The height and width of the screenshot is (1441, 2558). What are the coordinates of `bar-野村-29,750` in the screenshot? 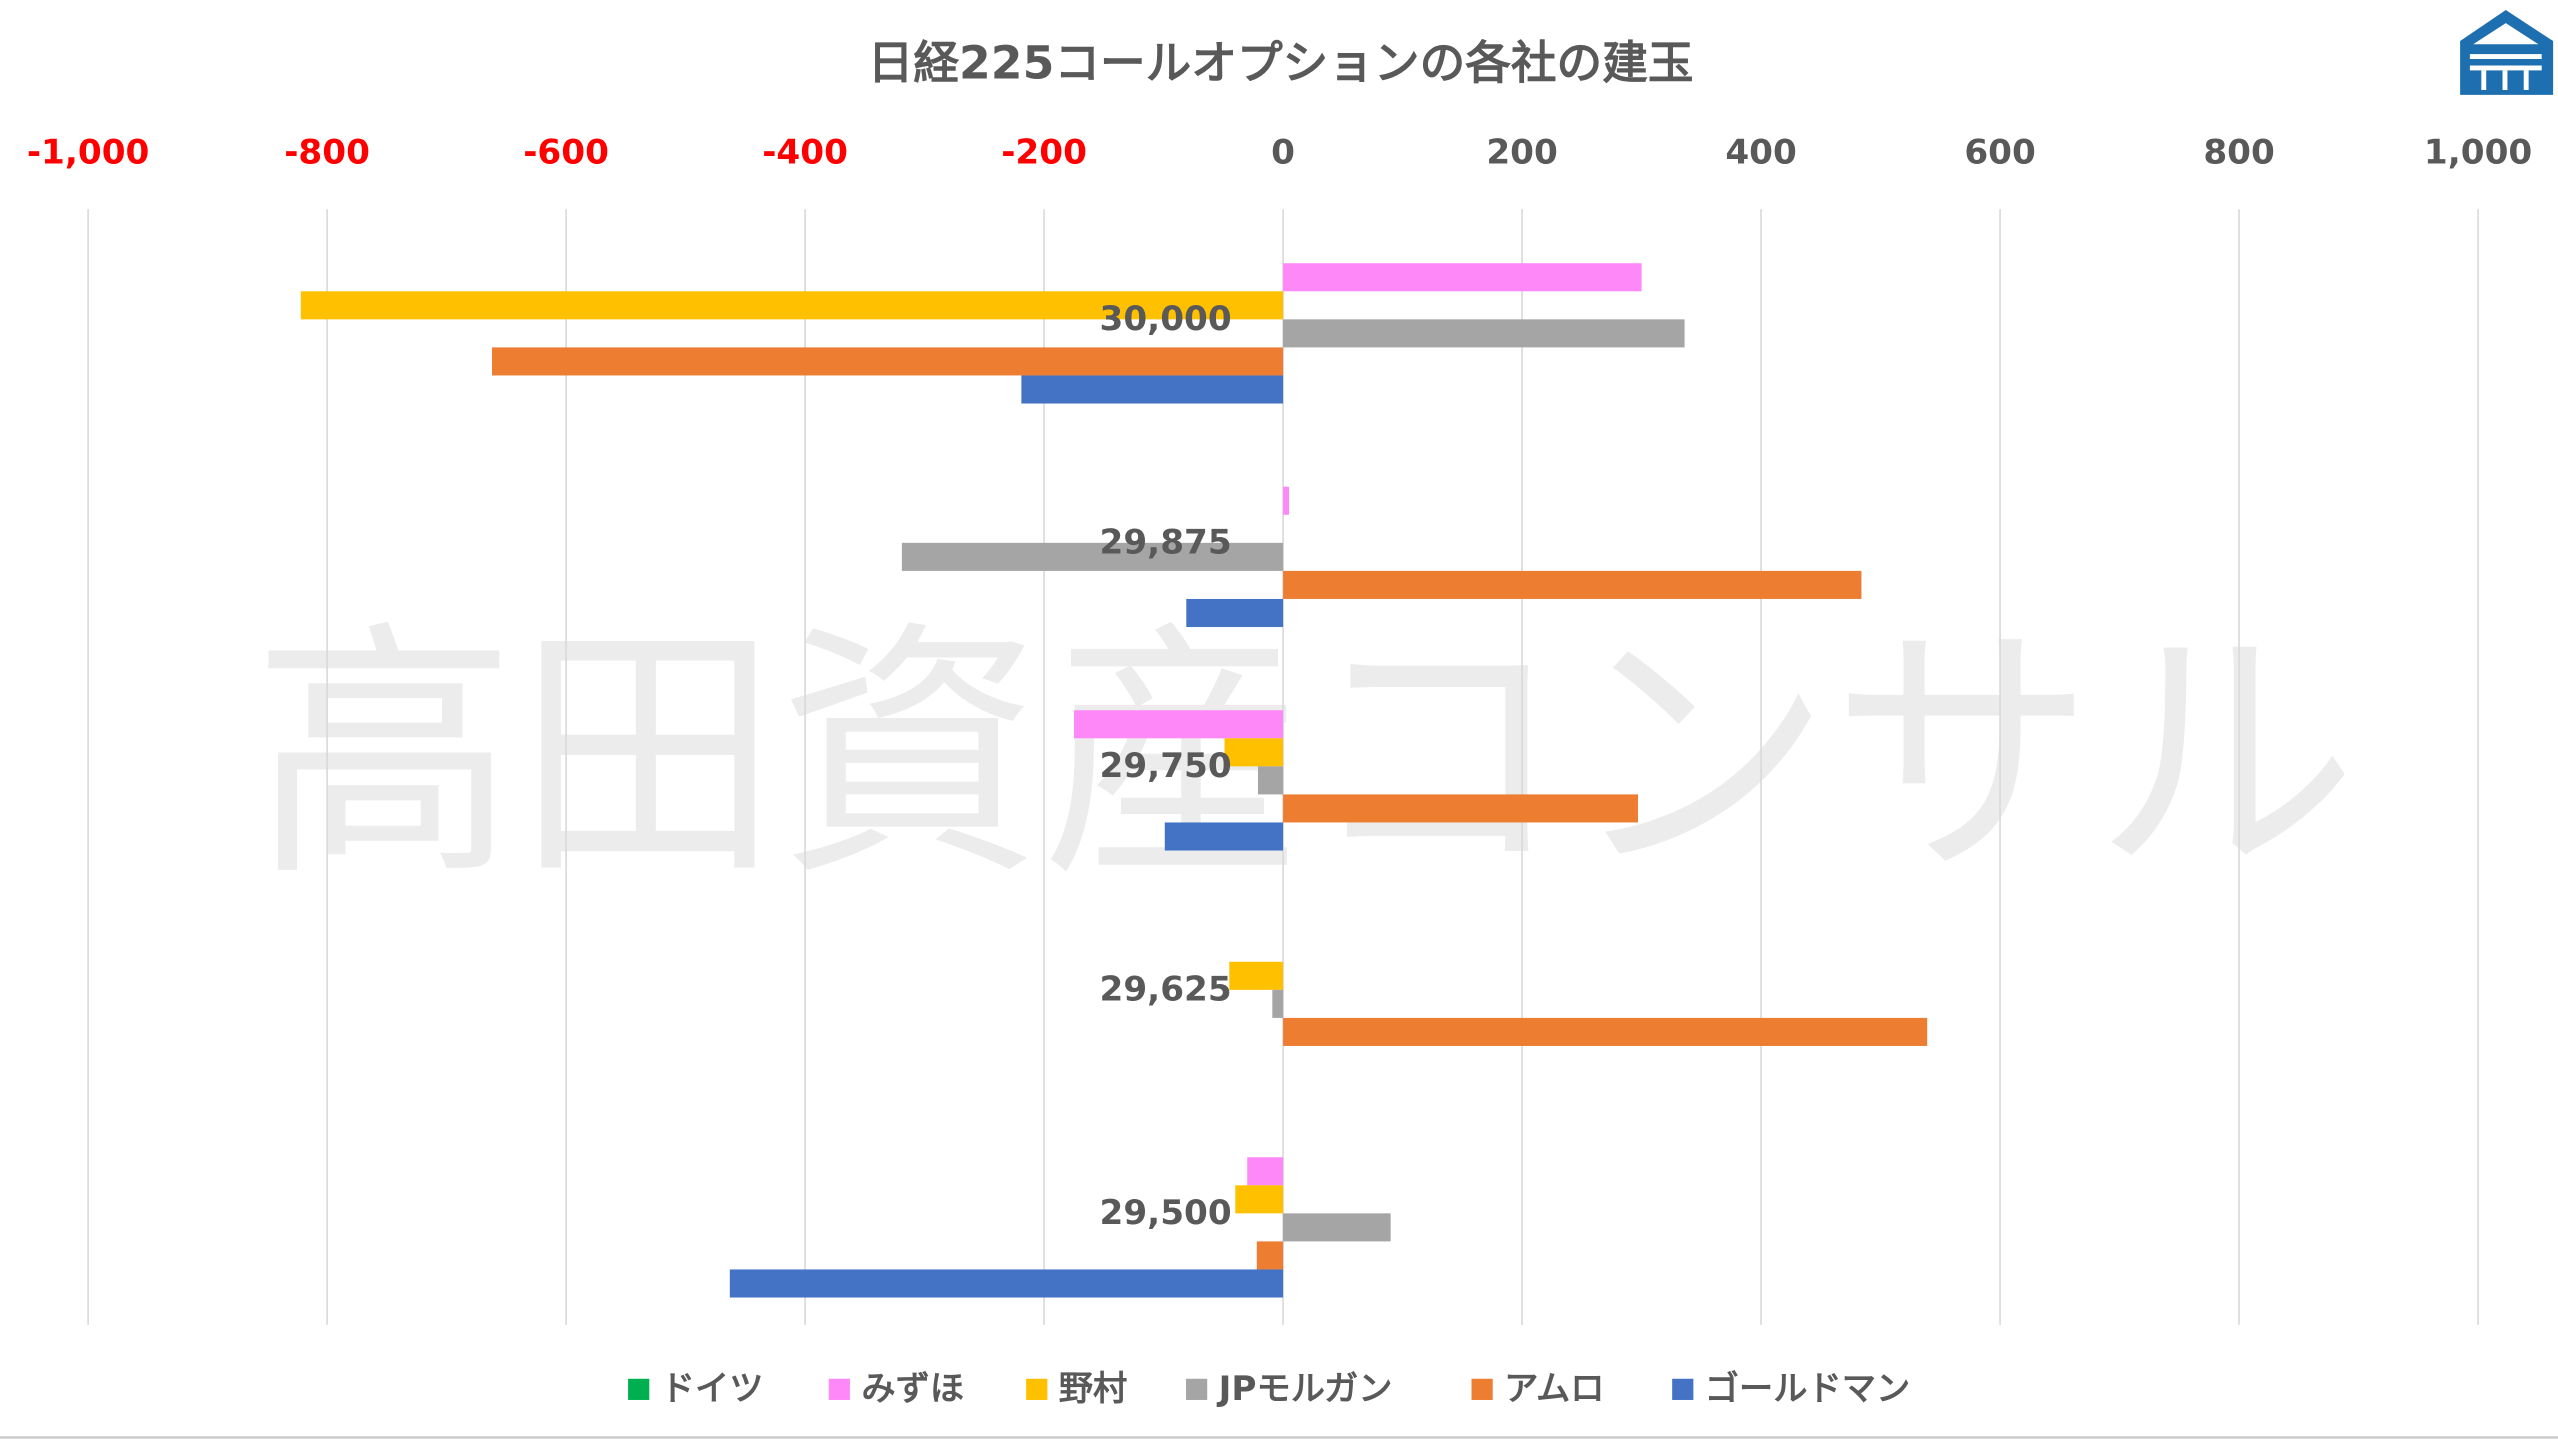 It's located at (1254, 752).